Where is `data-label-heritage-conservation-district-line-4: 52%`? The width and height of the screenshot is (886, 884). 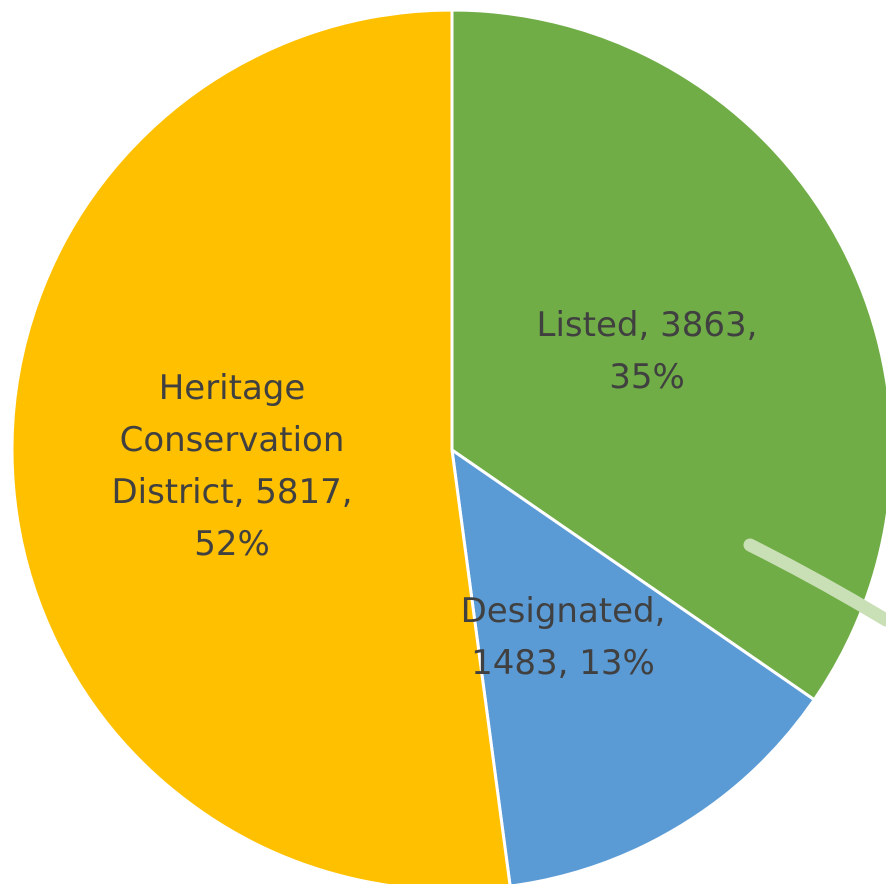 data-label-heritage-conservation-district-line-4: 52% is located at coordinates (232, 544).